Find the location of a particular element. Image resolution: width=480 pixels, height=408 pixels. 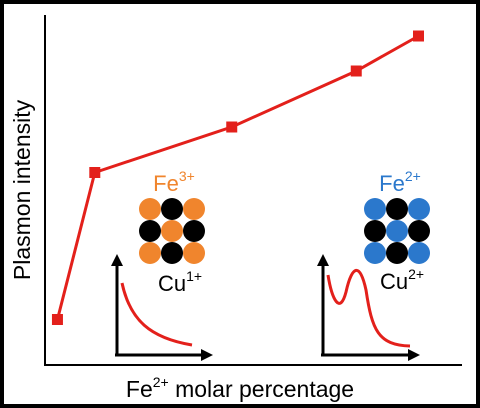

x-axis-label: Fe2+ molar percentage is located at coordinates (240, 388).